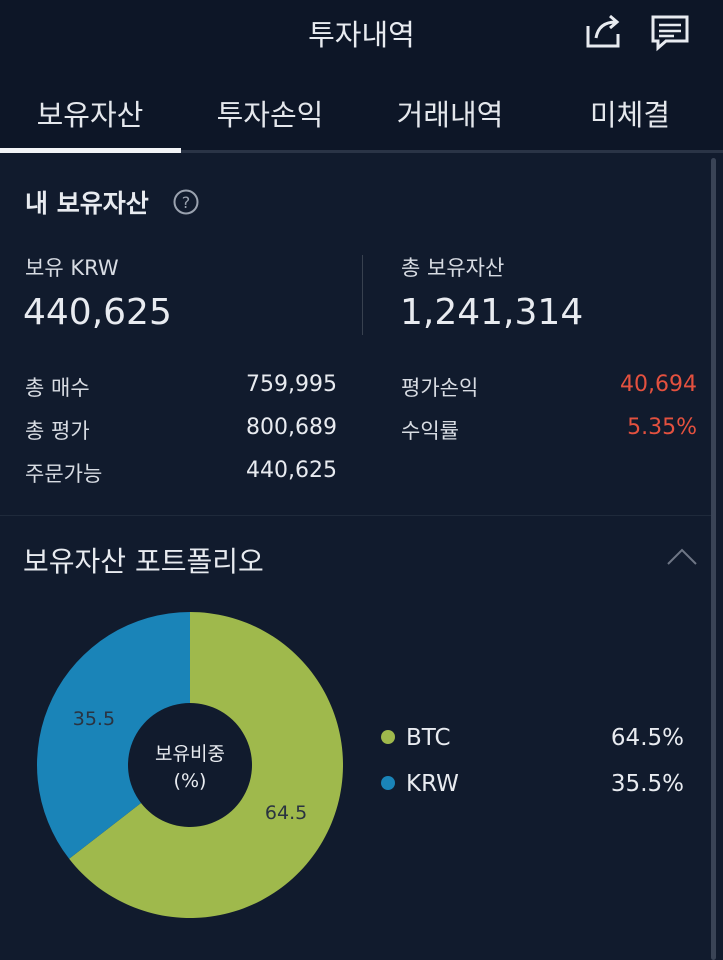  I want to click on legend-name: BTC, so click(428, 738).